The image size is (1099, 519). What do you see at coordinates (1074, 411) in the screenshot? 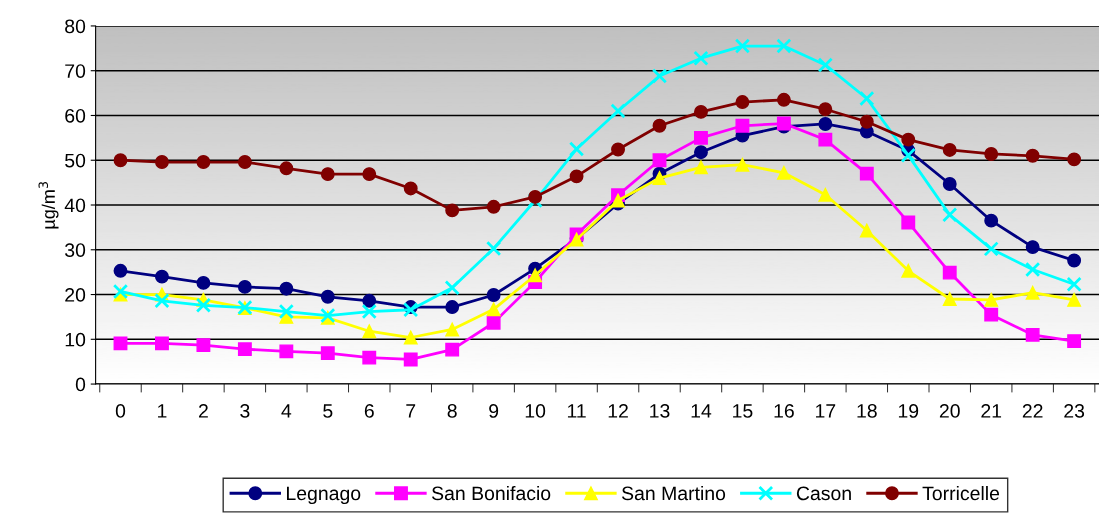
I see `x-tick-label: 23` at bounding box center [1074, 411].